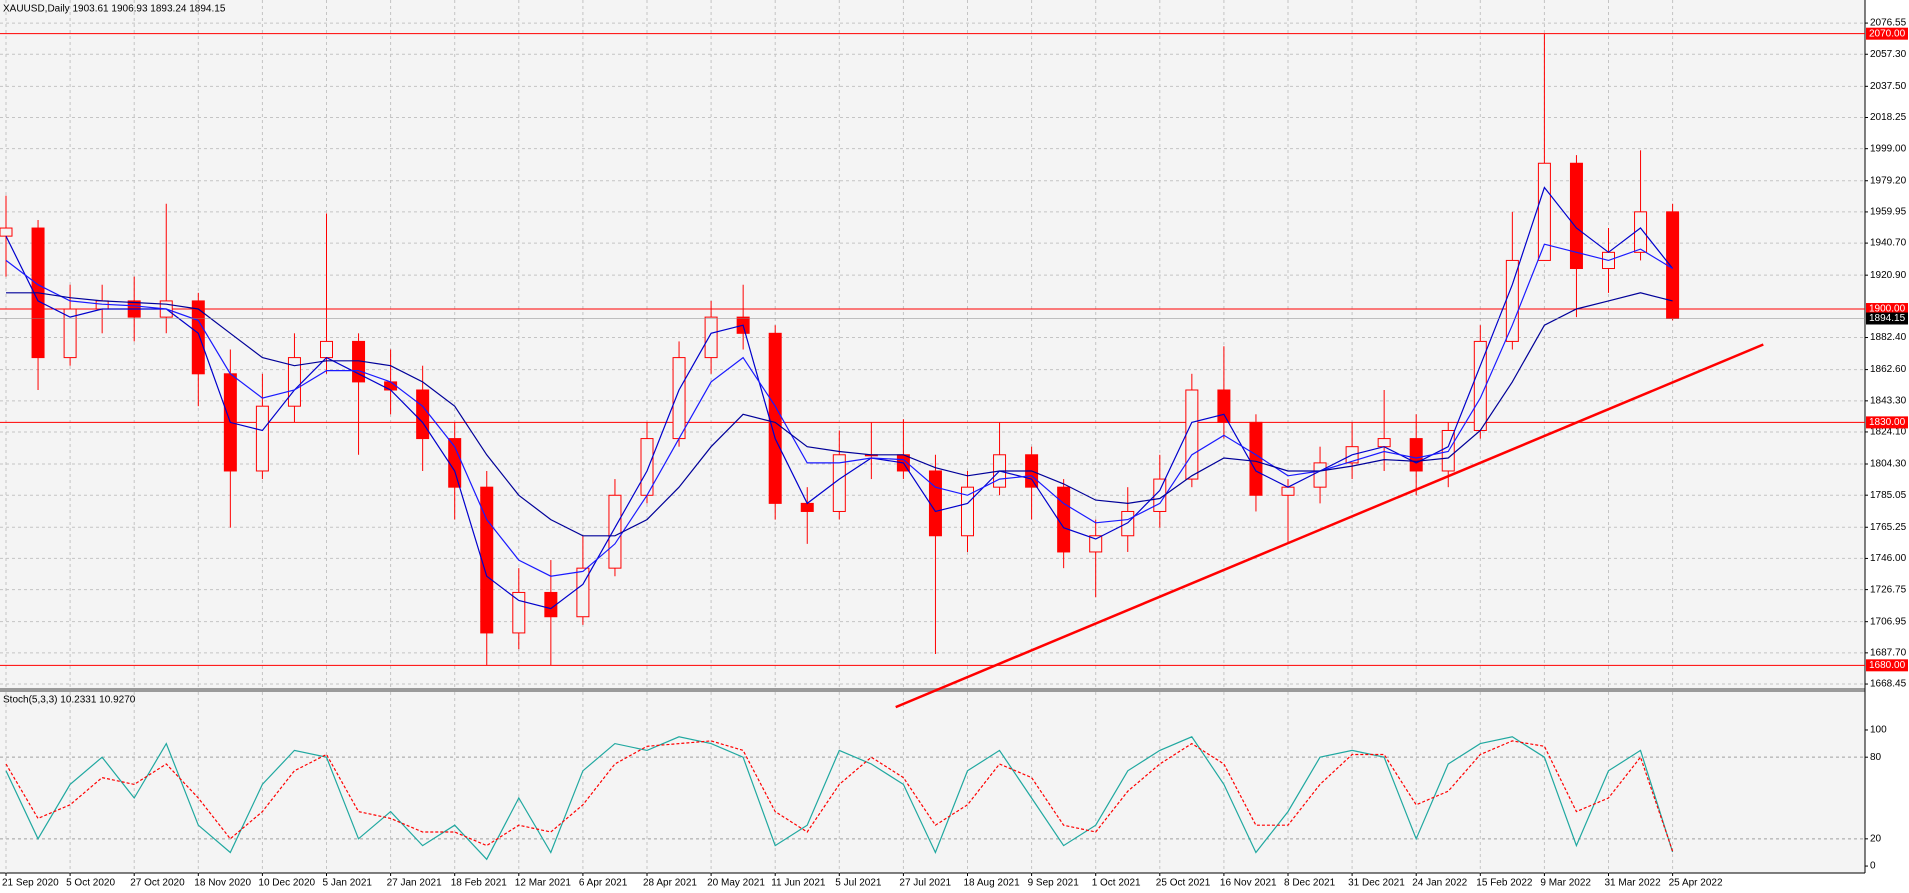 The width and height of the screenshot is (1909, 893). What do you see at coordinates (1888, 54) in the screenshot?
I see `y-tick-label: 2057.30` at bounding box center [1888, 54].